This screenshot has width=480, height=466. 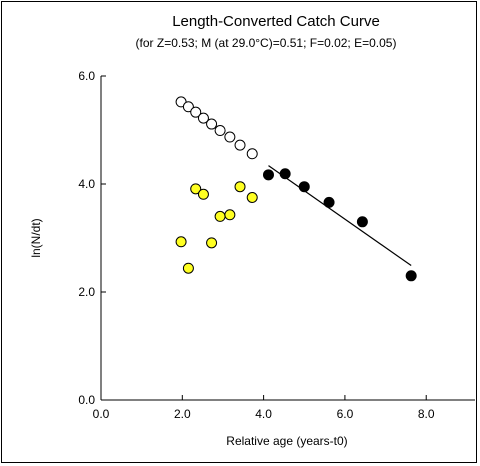 I want to click on x-tick-label: 0.0, so click(x=101, y=414).